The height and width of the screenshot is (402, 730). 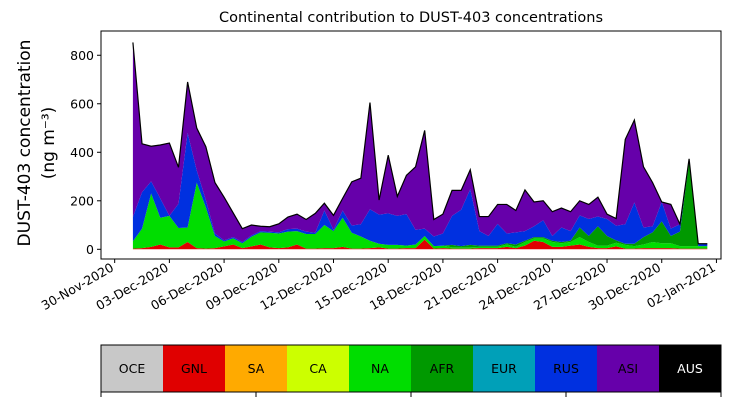 What do you see at coordinates (25, 143) in the screenshot?
I see `y-axis-label-line1: DUST-403 concentration` at bounding box center [25, 143].